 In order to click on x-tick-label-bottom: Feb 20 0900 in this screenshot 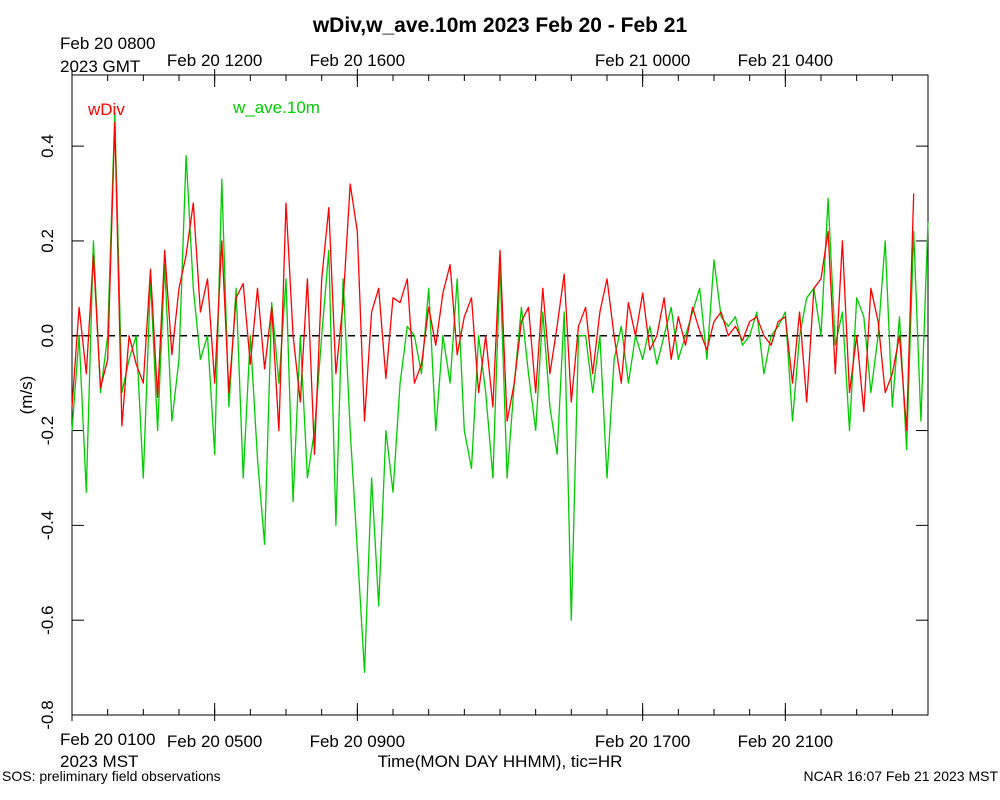, I will do `click(357, 741)`.